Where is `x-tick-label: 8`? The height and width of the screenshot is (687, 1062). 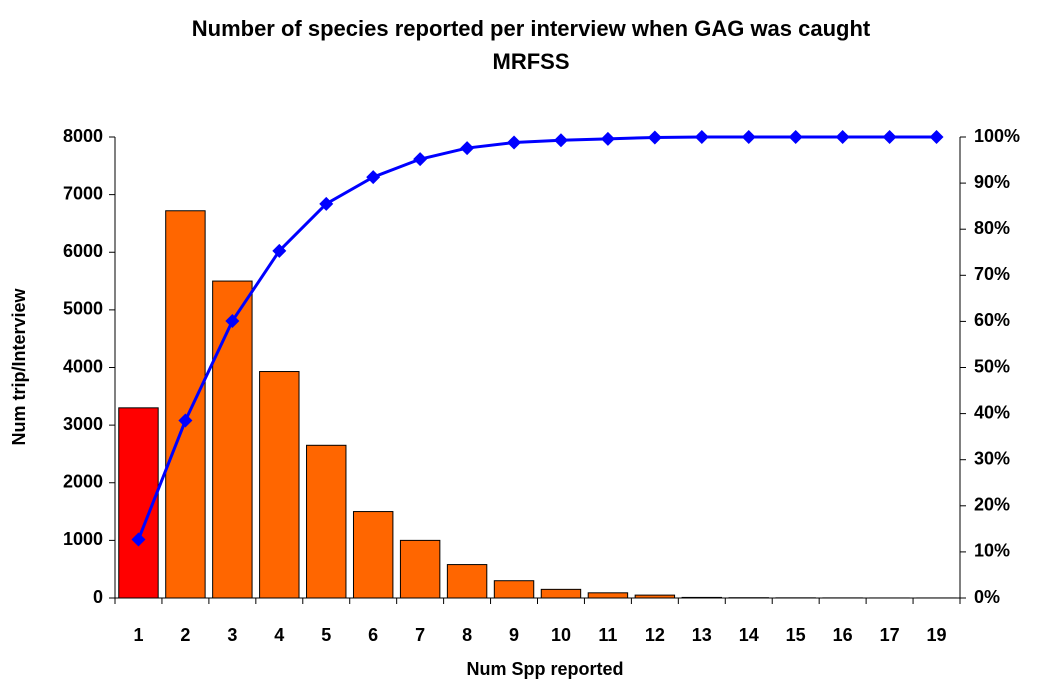
x-tick-label: 8 is located at coordinates (467, 635).